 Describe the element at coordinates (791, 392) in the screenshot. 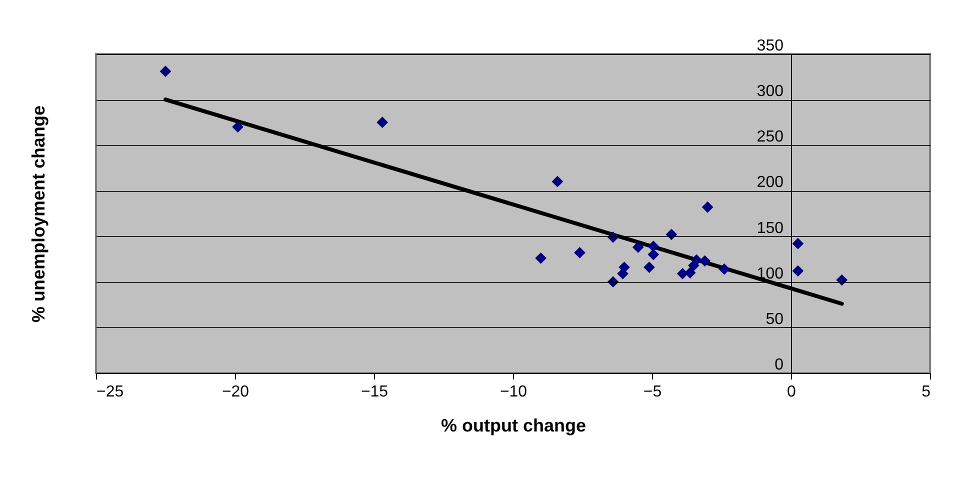

I see `x-tick-label: 0` at that location.